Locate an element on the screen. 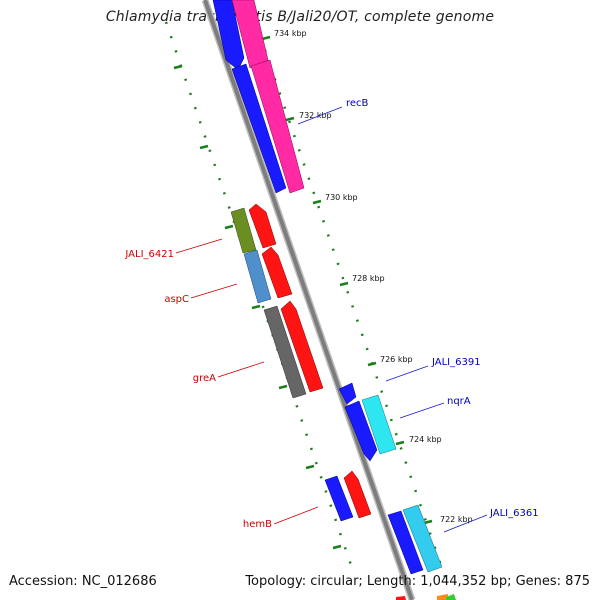 This screenshot has width=600, height=600. gene-feature-aspC is located at coordinates (257, 276).